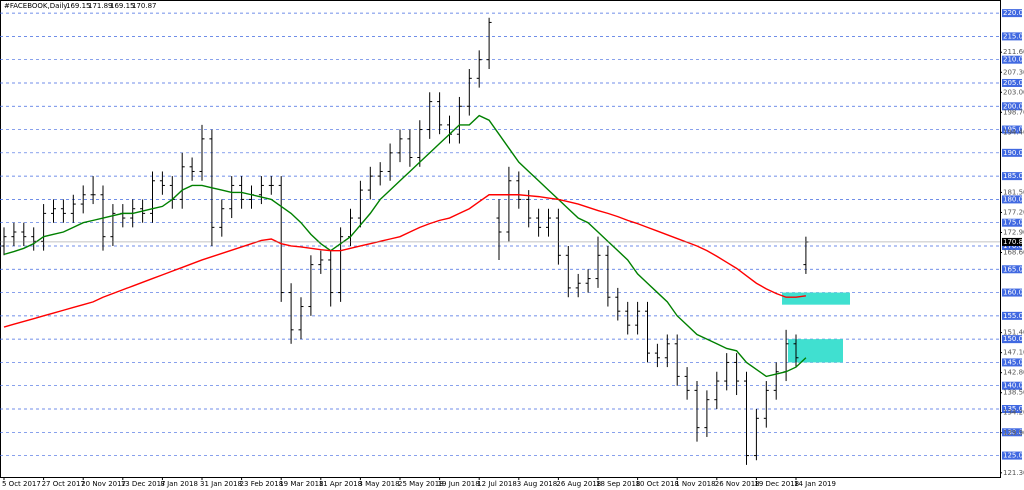 The image size is (1024, 490). Describe the element at coordinates (618, 484) in the screenshot. I see `x-tick-label: 18 Sep 2018` at that location.